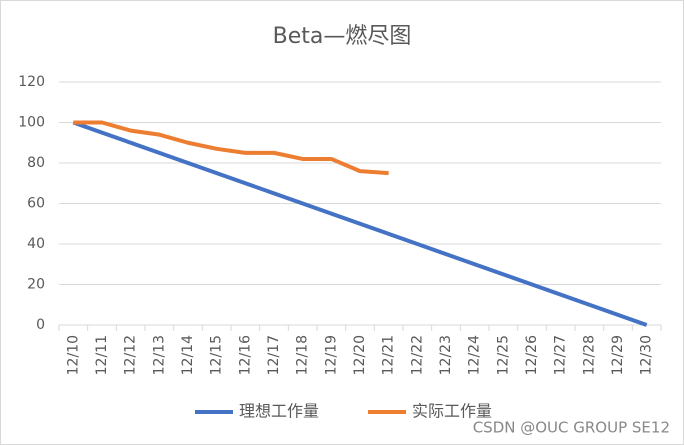  What do you see at coordinates (231, 148) in the screenshot?
I see `line-series` at bounding box center [231, 148].